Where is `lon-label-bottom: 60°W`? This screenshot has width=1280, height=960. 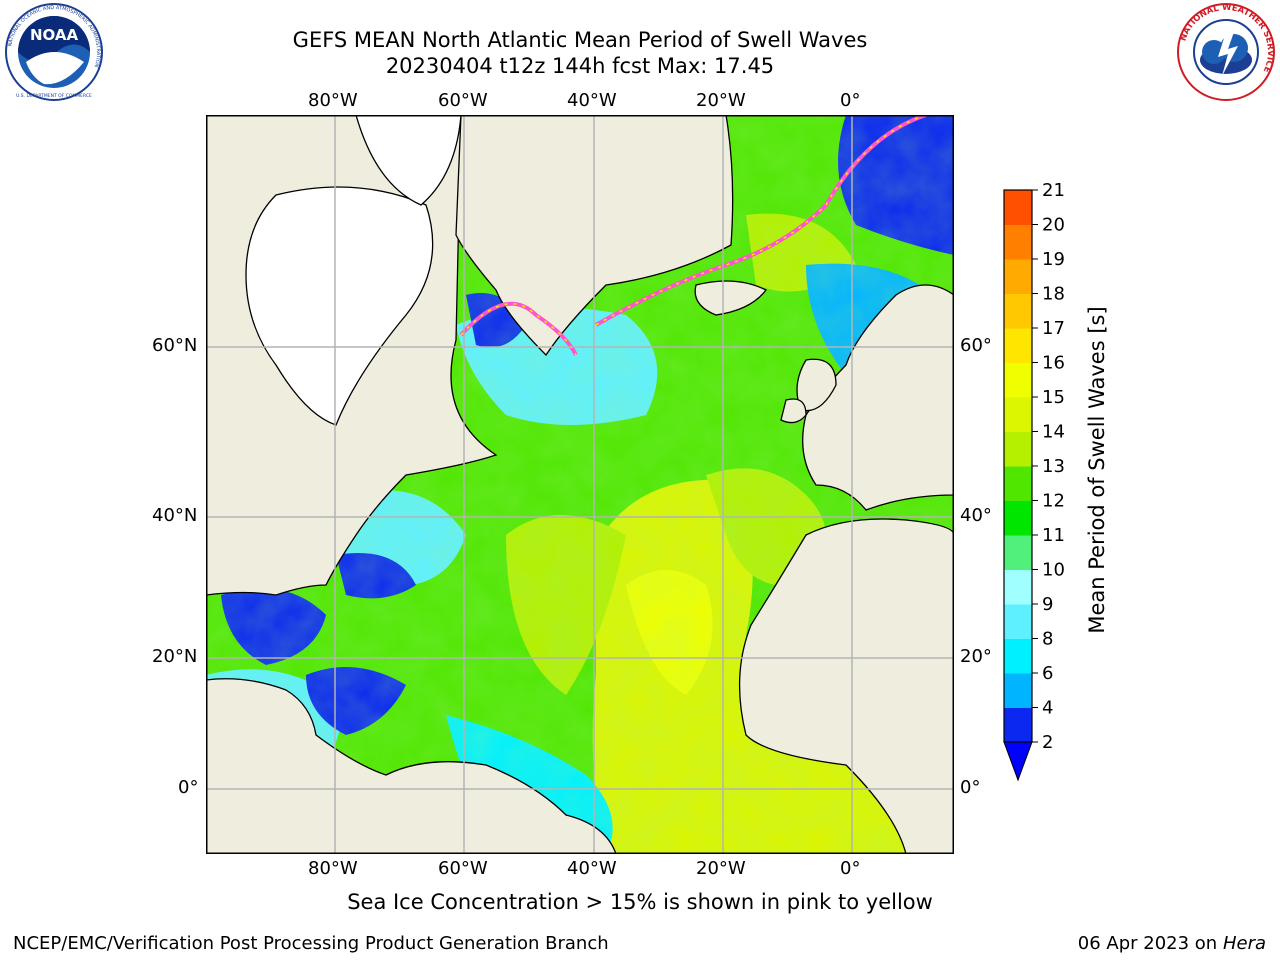
lon-label-bottom: 60°W is located at coordinates (463, 868).